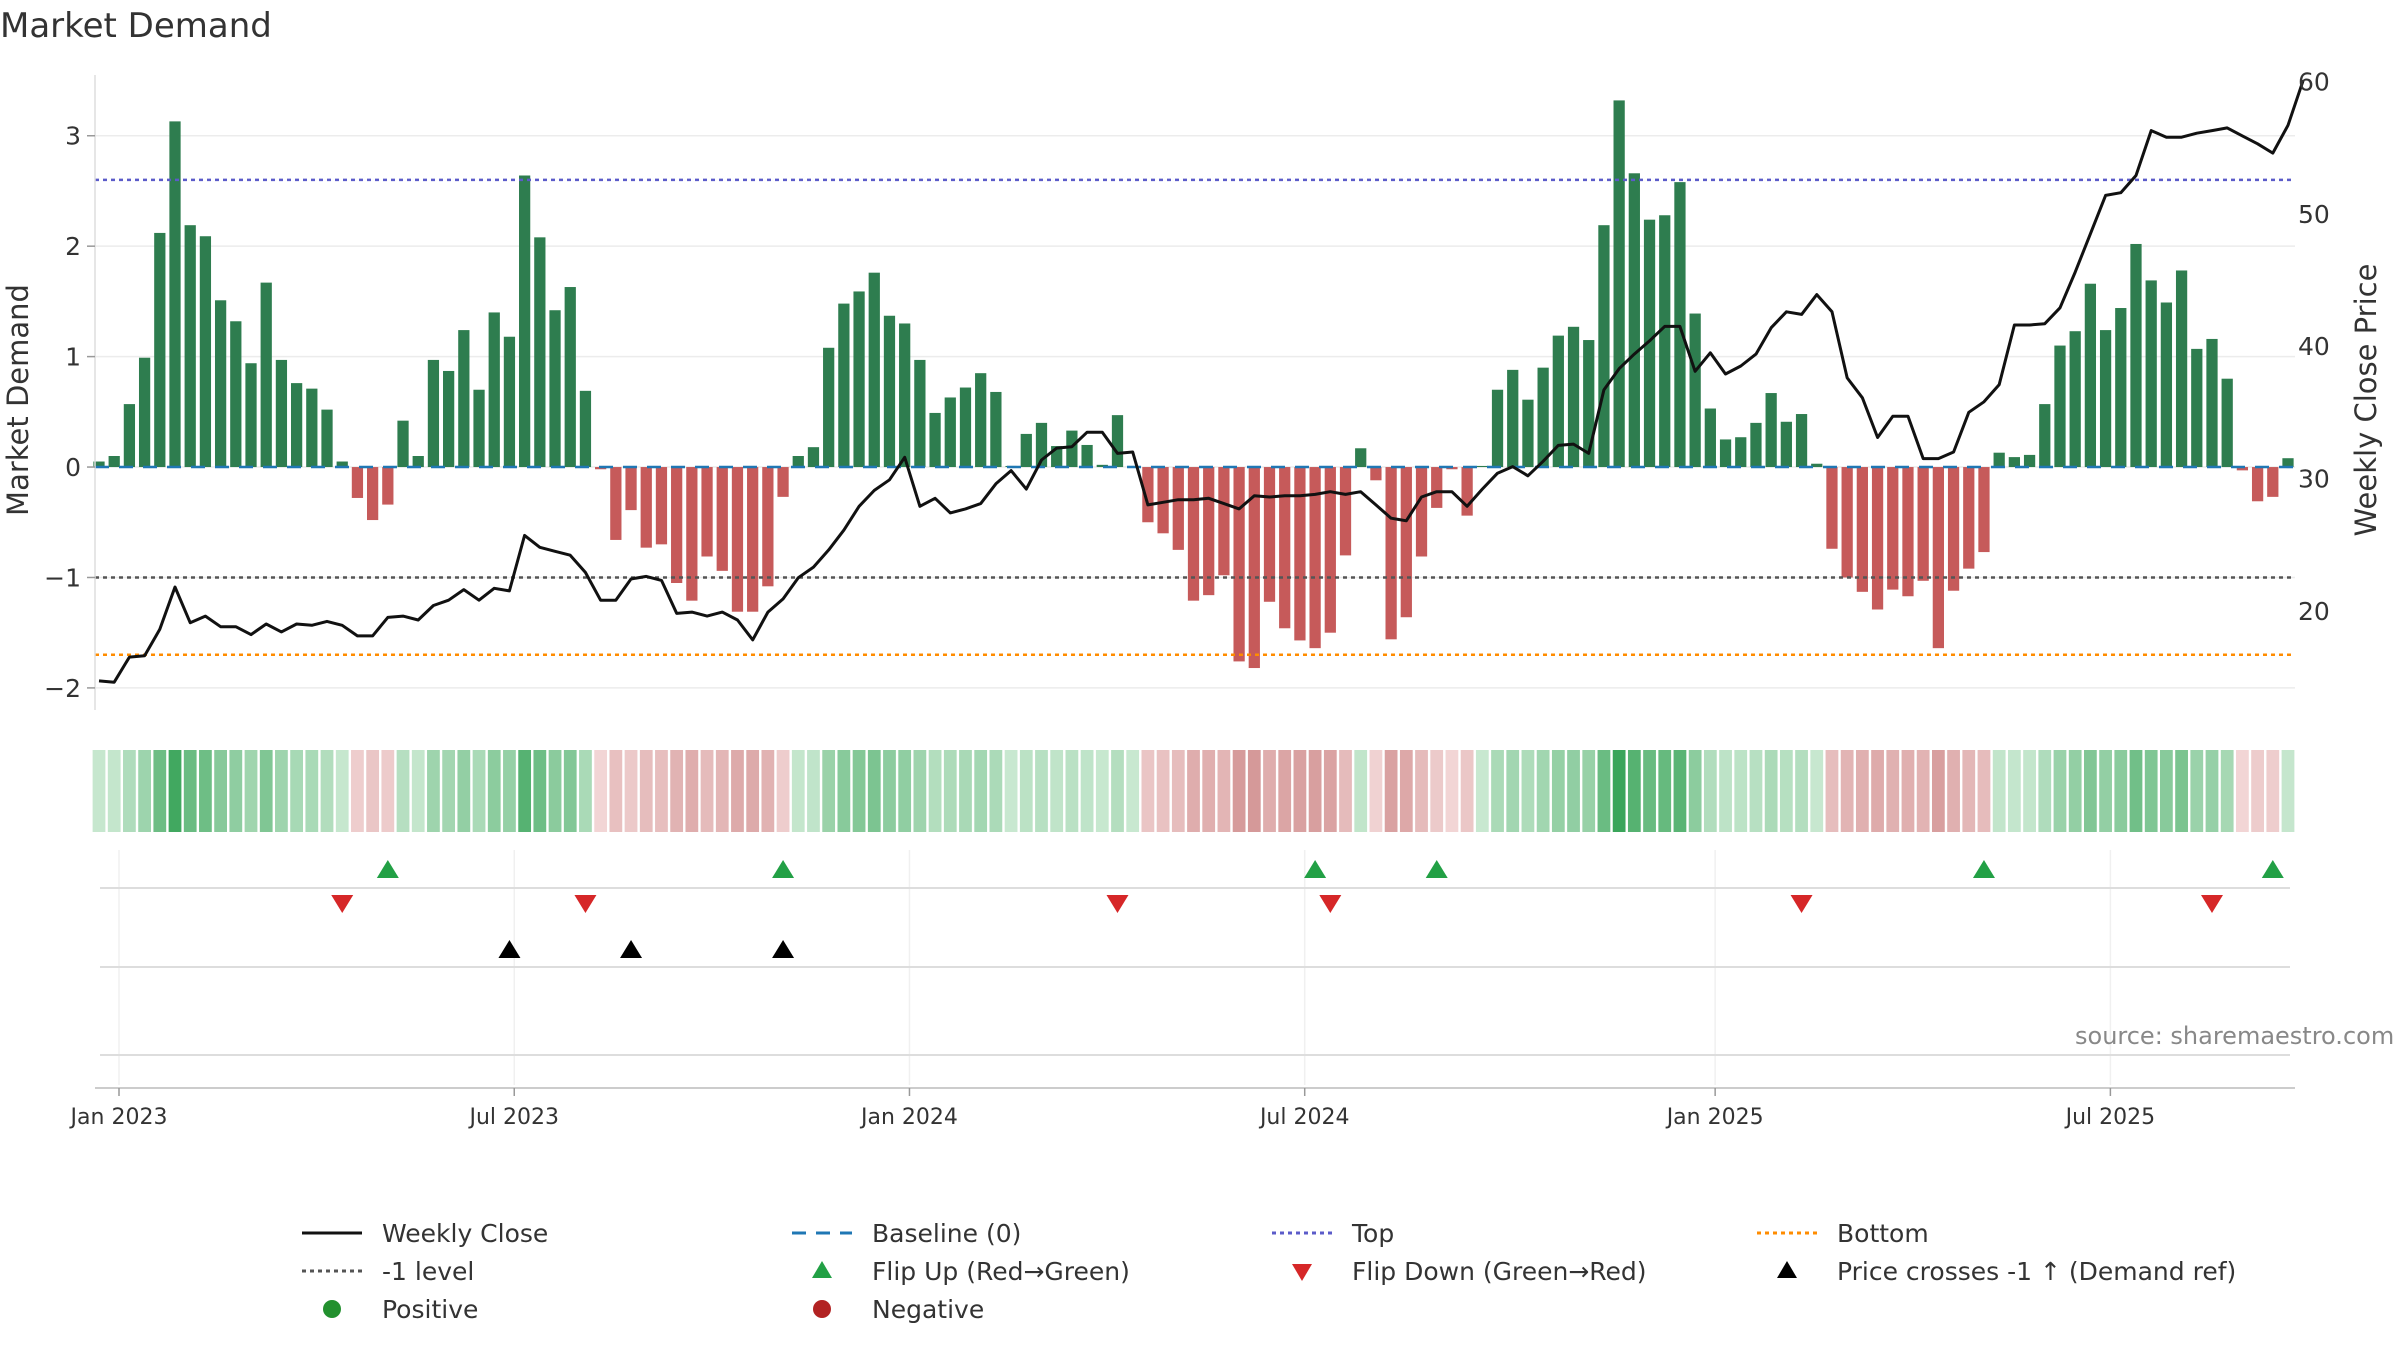 The height and width of the screenshot is (1350, 2400). Describe the element at coordinates (73, 246) in the screenshot. I see `left-tick-label: 2` at that location.